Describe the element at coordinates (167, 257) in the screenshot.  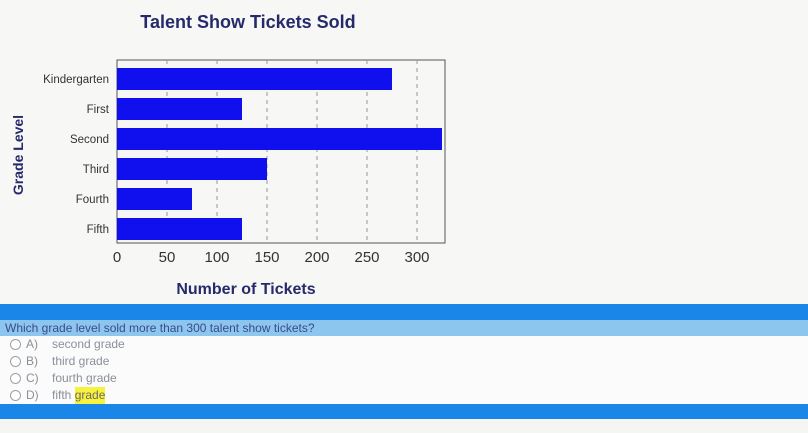
I see `x-tick-label: 50` at that location.